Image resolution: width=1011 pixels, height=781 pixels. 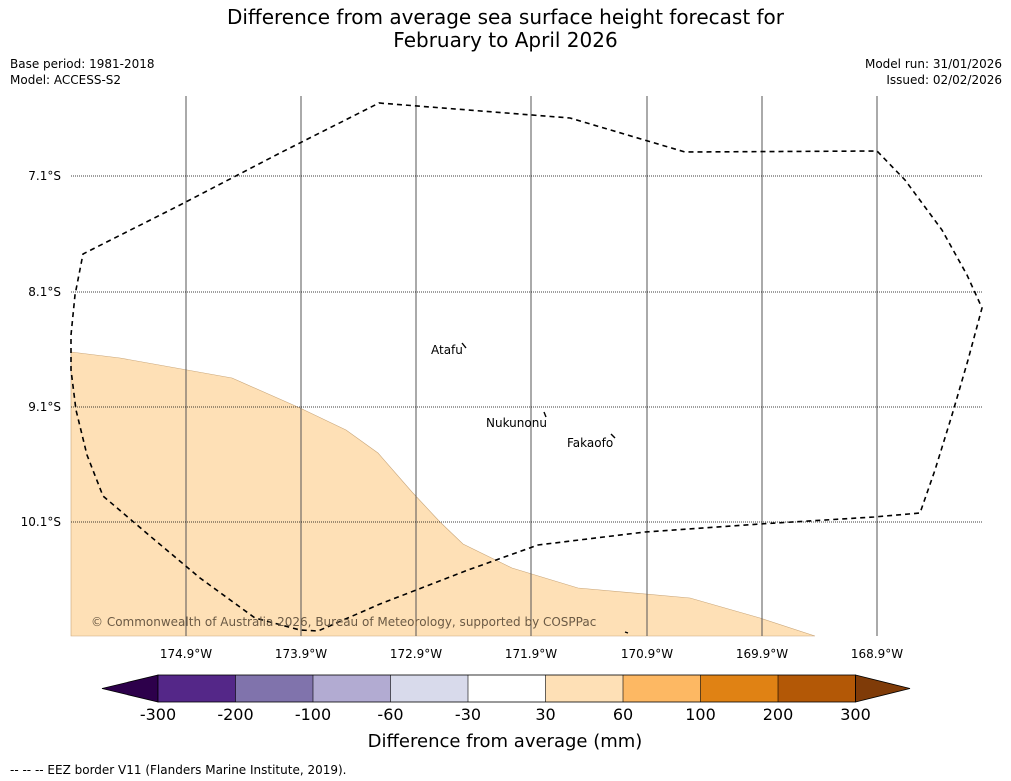 What do you see at coordinates (158, 714) in the screenshot?
I see `colorbar-tick-1: -300` at bounding box center [158, 714].